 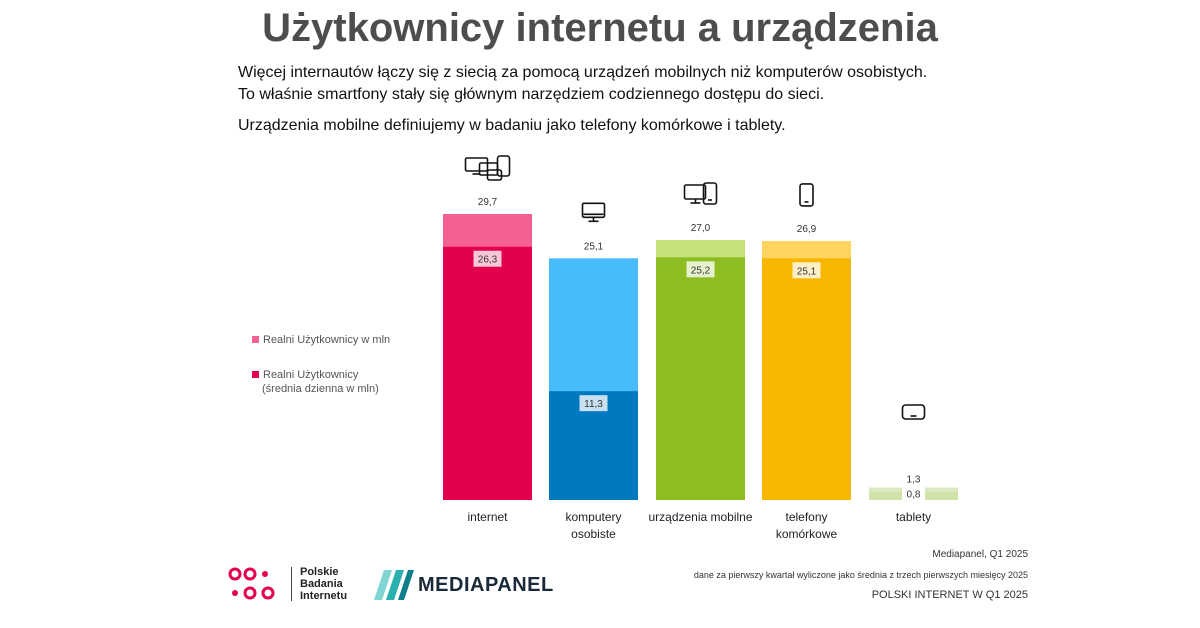 I want to click on legend-label-daily: Realni Użytkownicy, so click(x=311, y=375).